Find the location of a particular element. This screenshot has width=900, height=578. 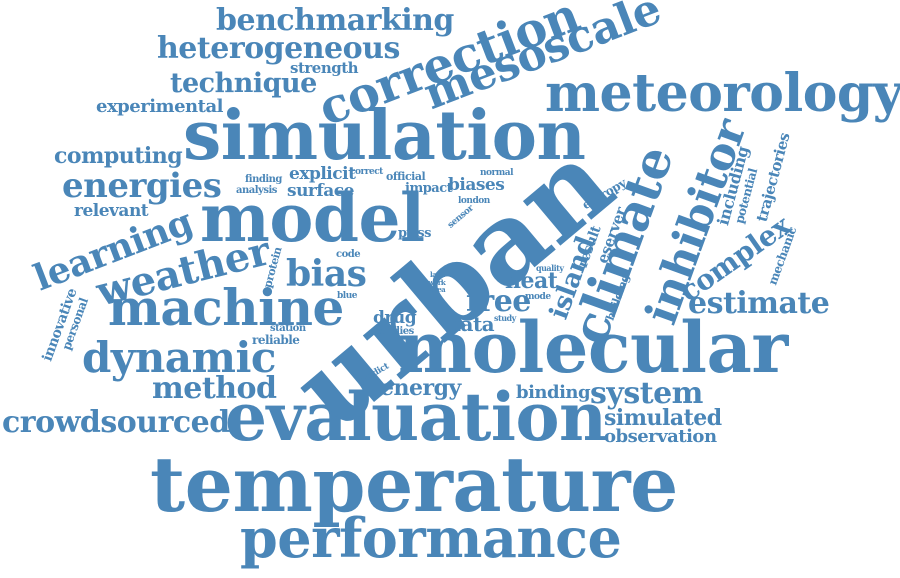

word-trajectories: trajectories is located at coordinates (773, 177).